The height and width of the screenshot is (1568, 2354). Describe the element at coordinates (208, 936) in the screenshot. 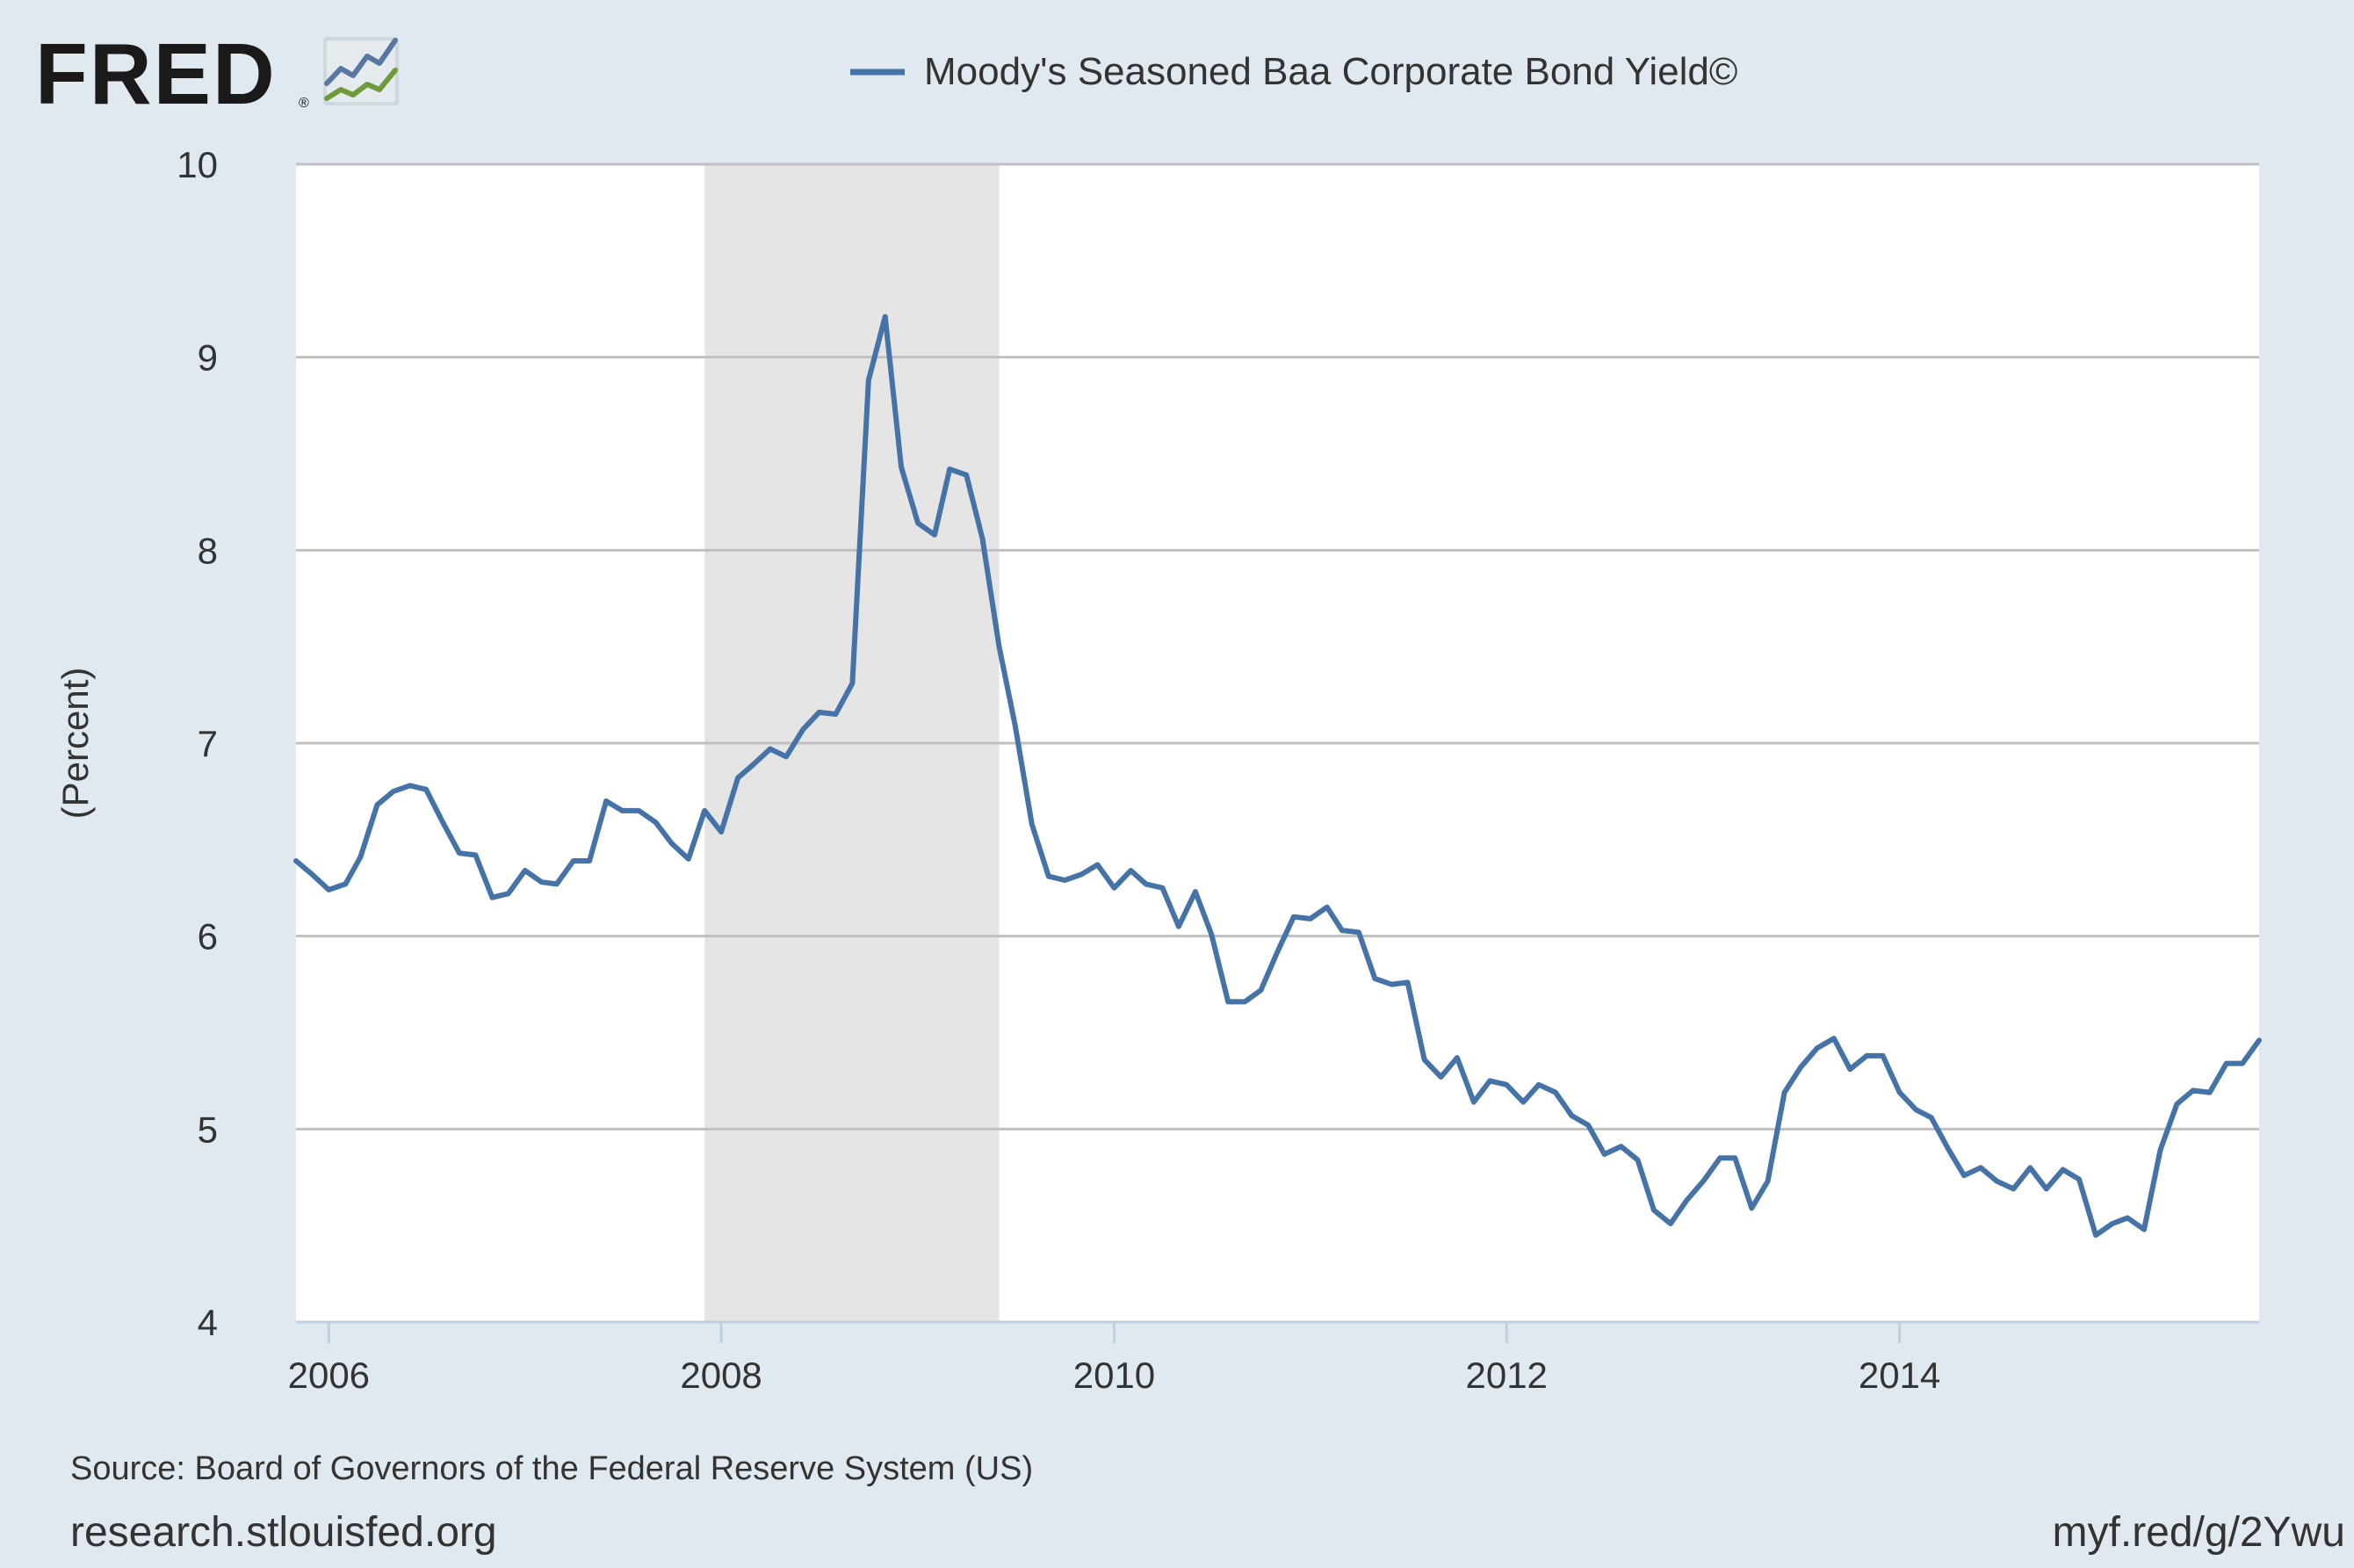

I see `y-tick-label: 6` at that location.